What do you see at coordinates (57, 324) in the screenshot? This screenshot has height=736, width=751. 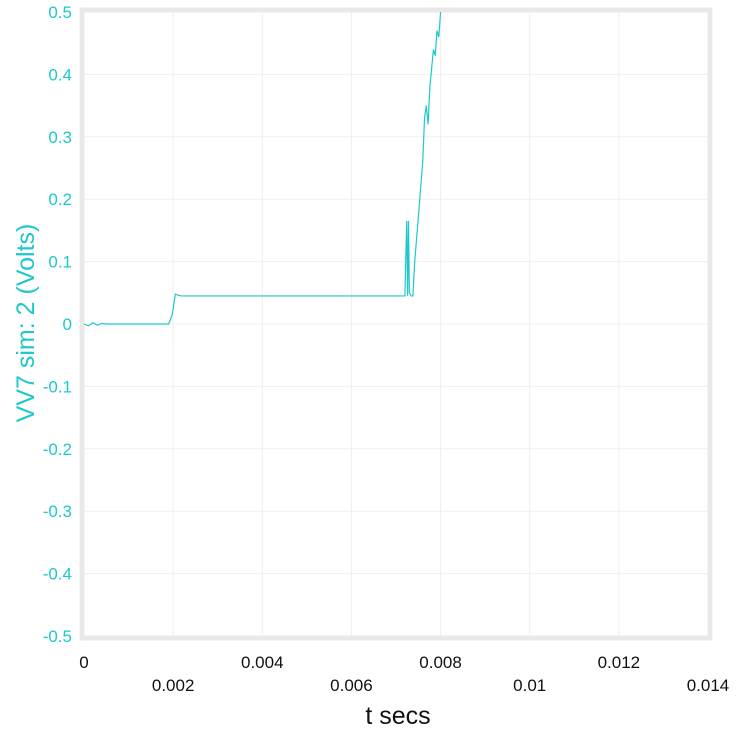 I see `y-tick-labels: 0.5 0.4 0.3 0.2 0.1 0 -0.1 -0.2 -0.3 -0.4 -0.5` at bounding box center [57, 324].